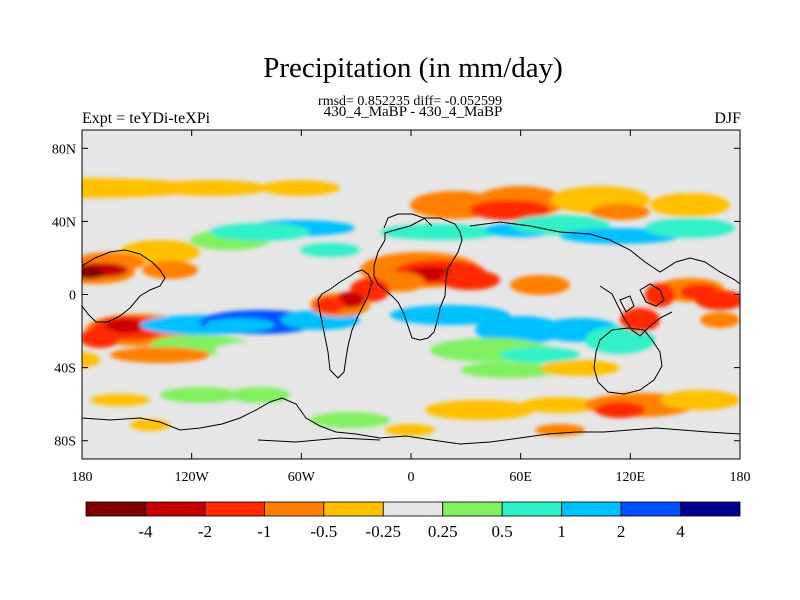 The height and width of the screenshot is (600, 800). Describe the element at coordinates (192, 477) in the screenshot. I see `x-tick-label: 120W` at that location.